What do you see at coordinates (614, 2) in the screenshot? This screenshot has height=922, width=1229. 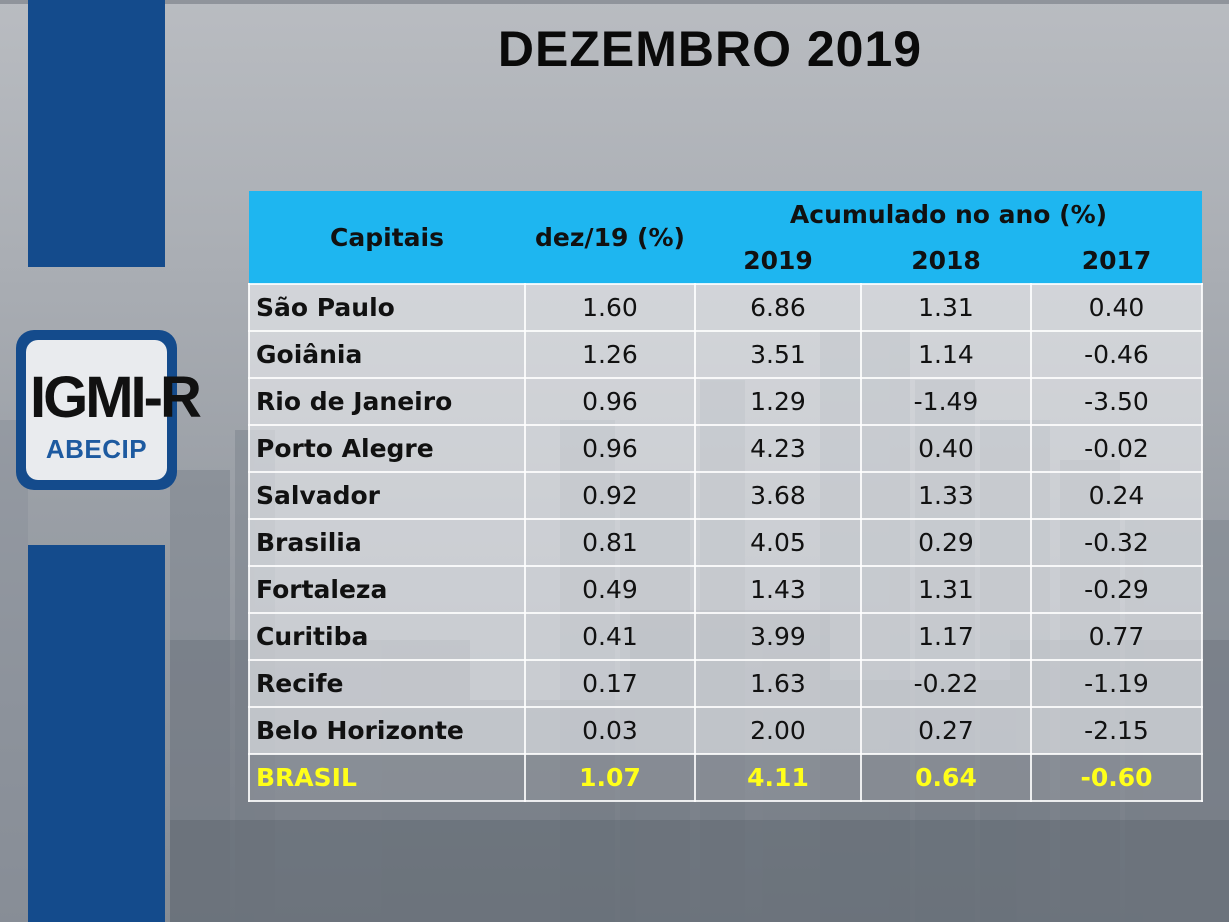 I see `top-border-line` at bounding box center [614, 2].